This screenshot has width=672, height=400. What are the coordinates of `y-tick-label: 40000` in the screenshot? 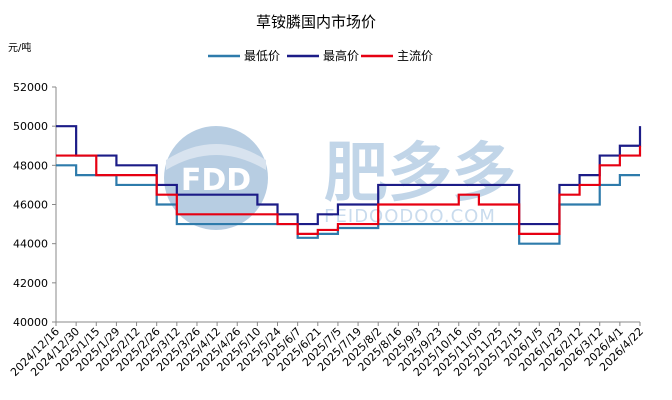 It's located at (30, 322).